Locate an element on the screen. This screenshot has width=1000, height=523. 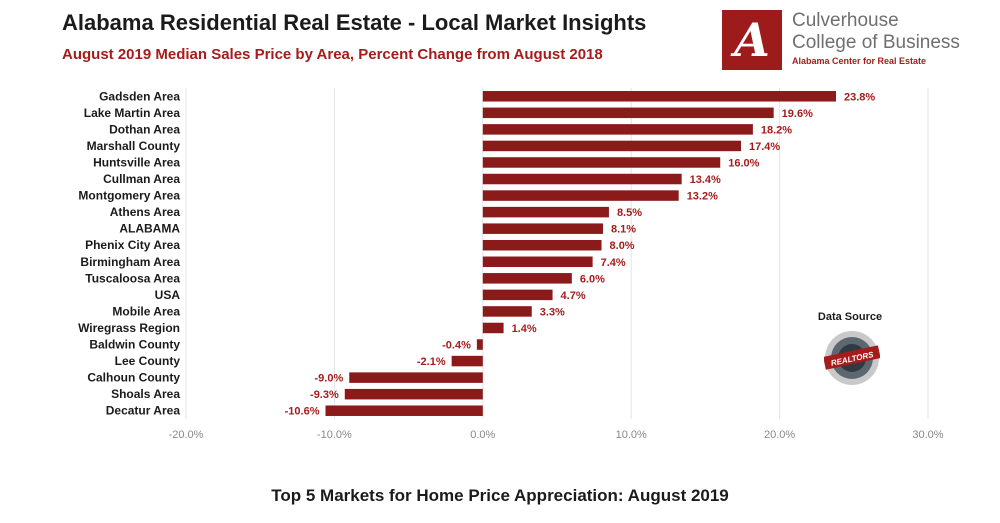
value-label: -0.4% is located at coordinates (456, 346).